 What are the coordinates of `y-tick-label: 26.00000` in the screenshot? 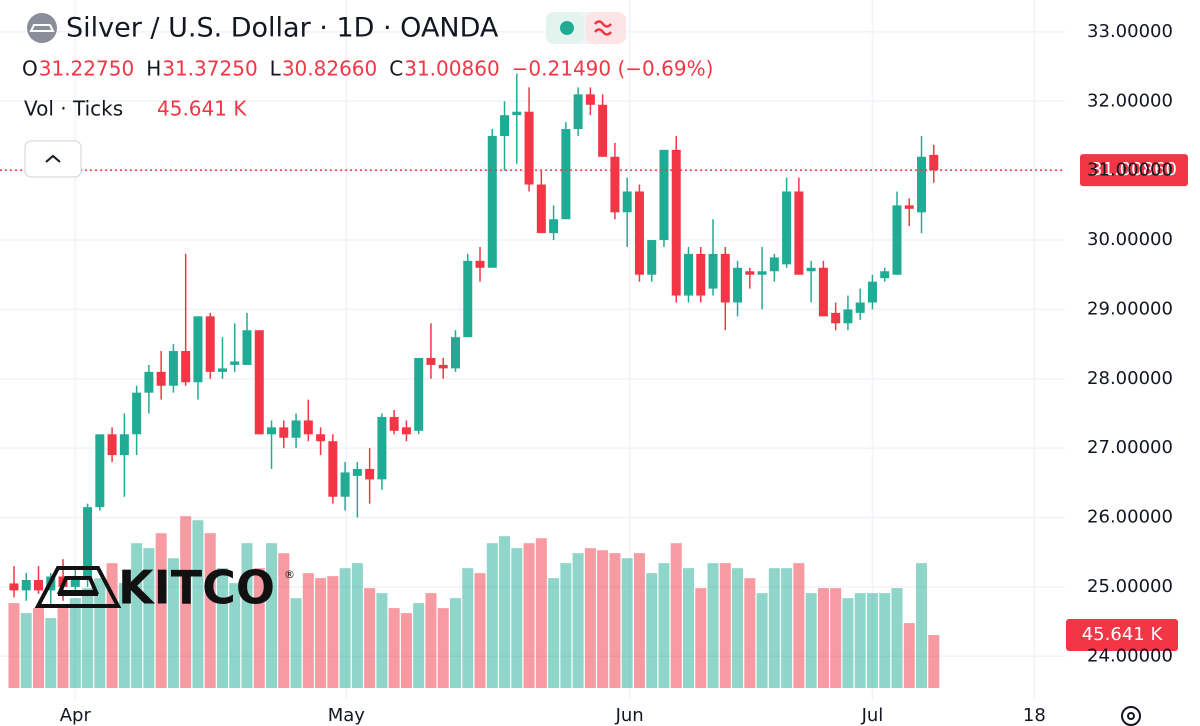 It's located at (1130, 517).